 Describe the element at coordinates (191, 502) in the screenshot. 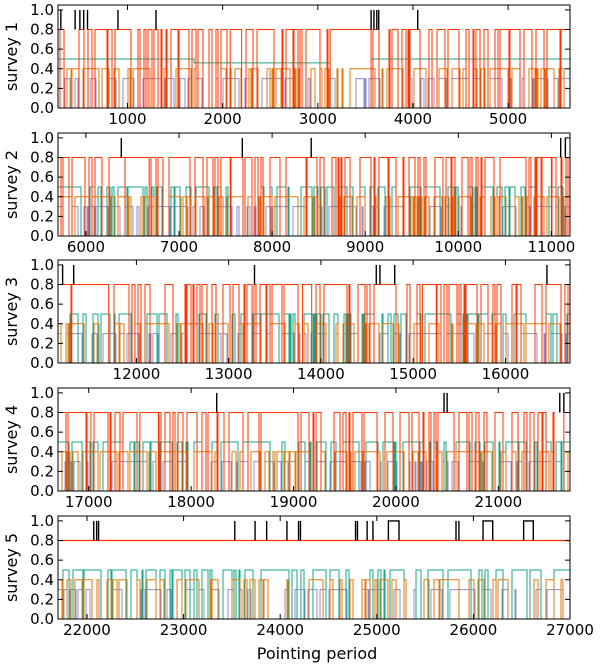

I see `x-tick-label: 18000` at that location.